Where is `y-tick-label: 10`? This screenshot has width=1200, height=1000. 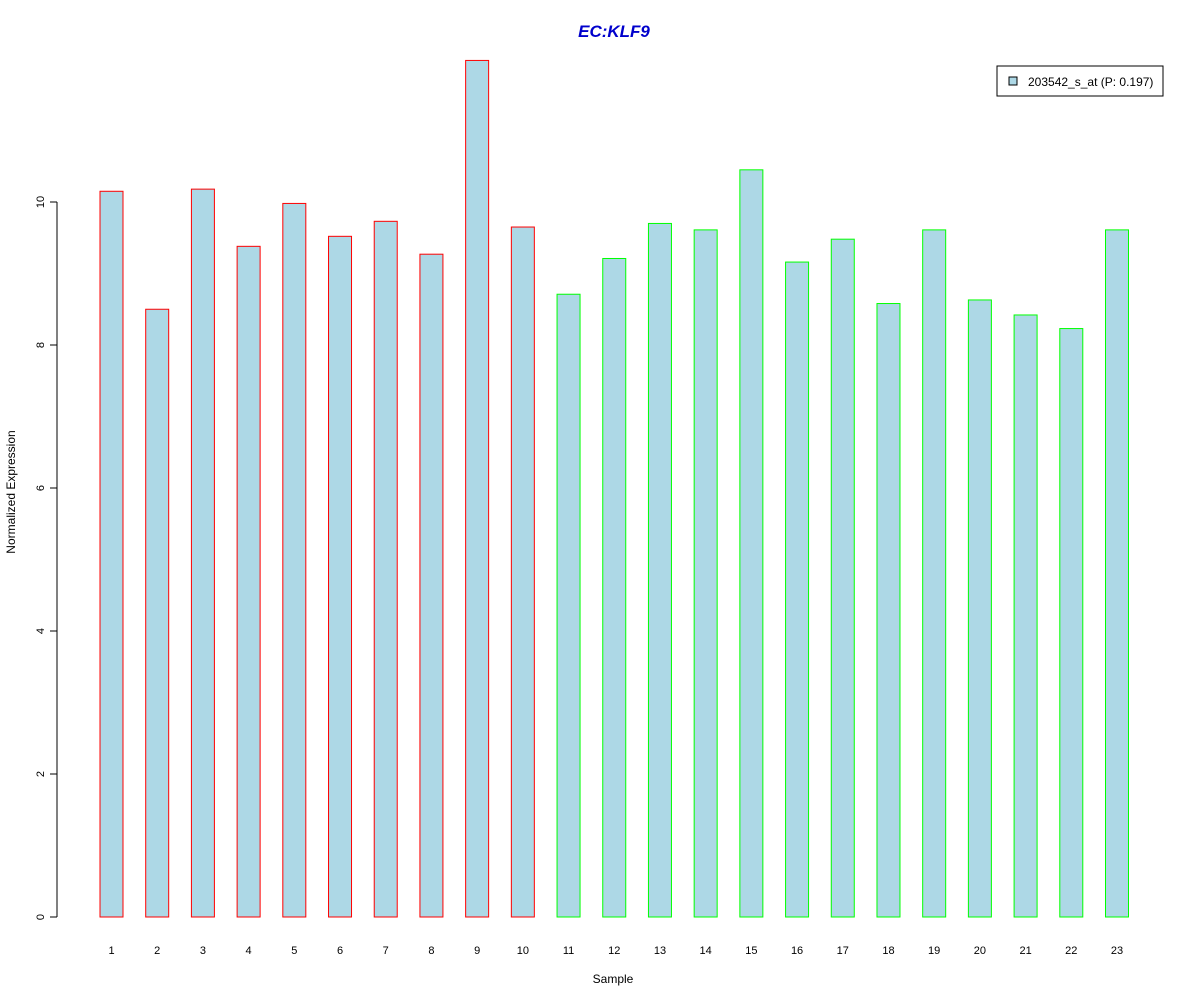 y-tick-label: 10 is located at coordinates (41, 202).